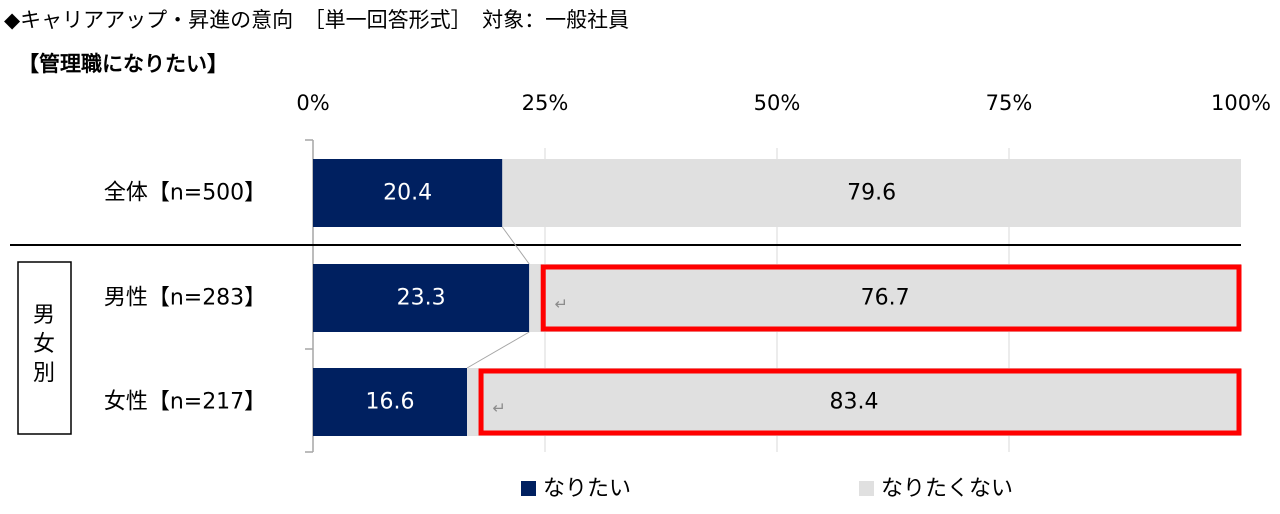 The image size is (1280, 514). I want to click on legend-label: なりたくない, so click(947, 489).